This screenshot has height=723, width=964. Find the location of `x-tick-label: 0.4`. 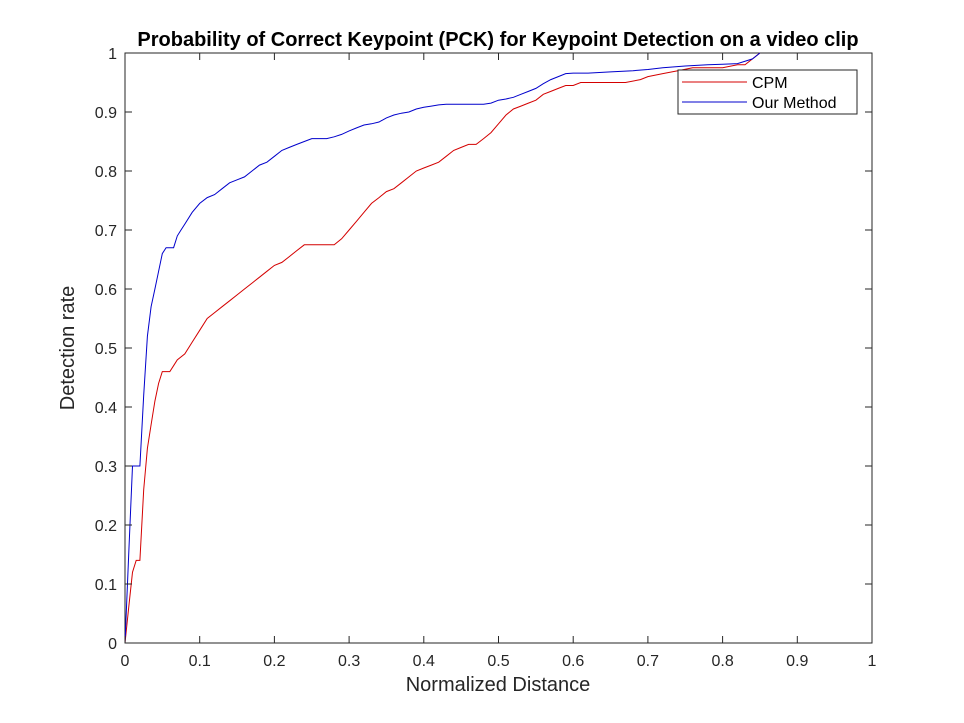

x-tick-label: 0.4 is located at coordinates (424, 661).